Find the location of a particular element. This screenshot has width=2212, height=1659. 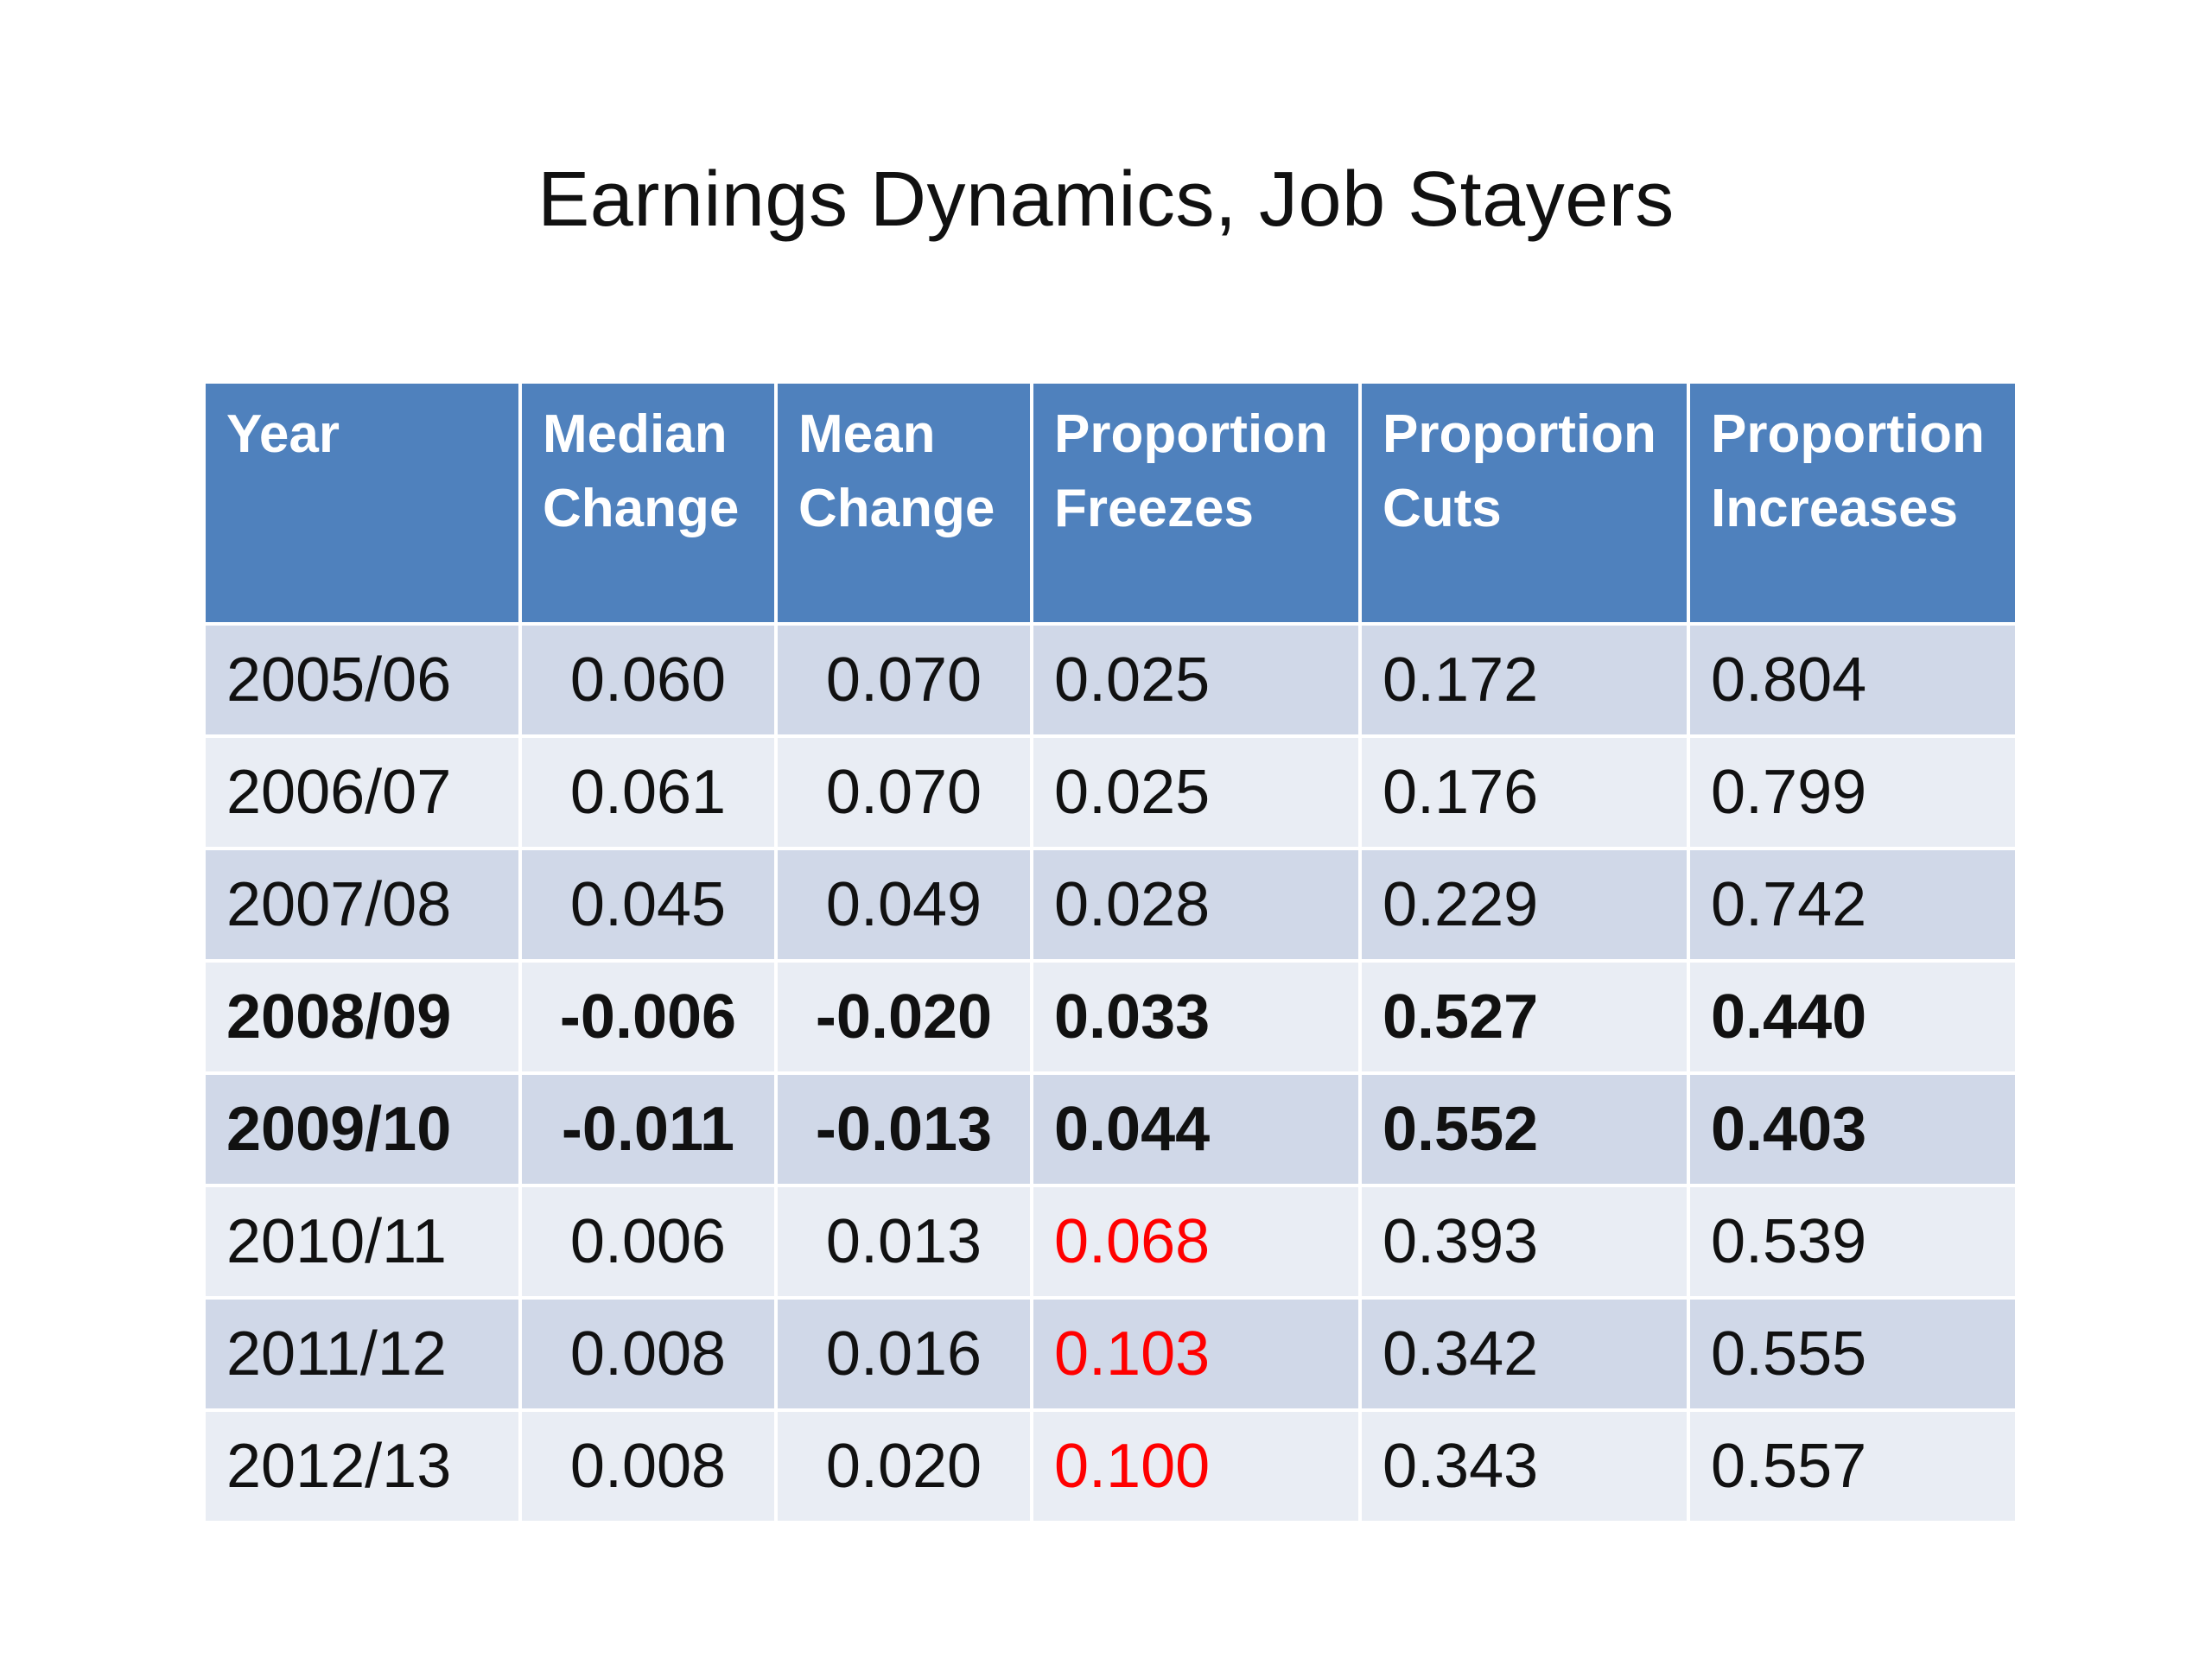

cell-year: 2005/06 is located at coordinates (362, 680).